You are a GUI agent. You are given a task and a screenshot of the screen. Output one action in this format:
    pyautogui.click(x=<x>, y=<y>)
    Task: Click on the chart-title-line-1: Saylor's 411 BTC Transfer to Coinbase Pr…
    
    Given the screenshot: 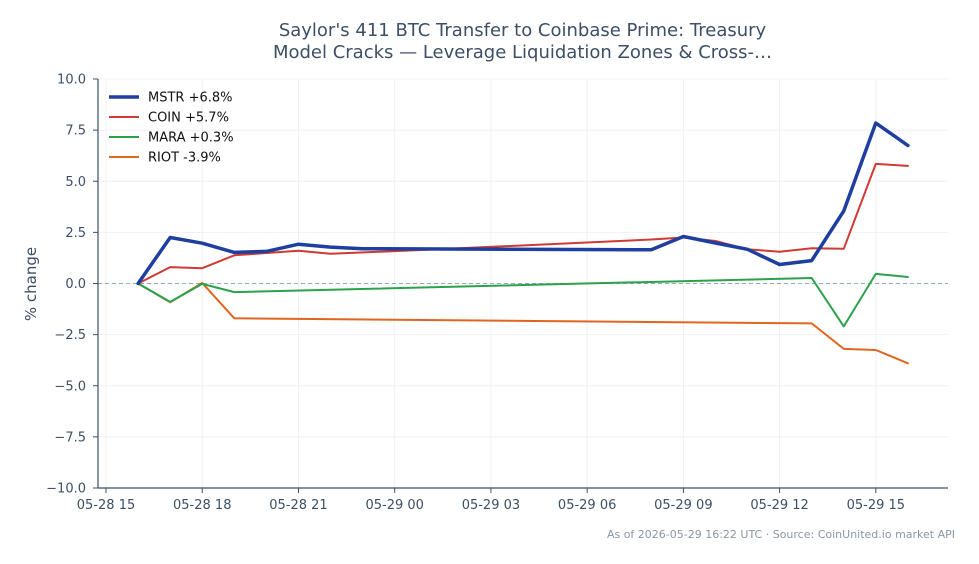 What is the action you would take?
    pyautogui.click(x=522, y=30)
    